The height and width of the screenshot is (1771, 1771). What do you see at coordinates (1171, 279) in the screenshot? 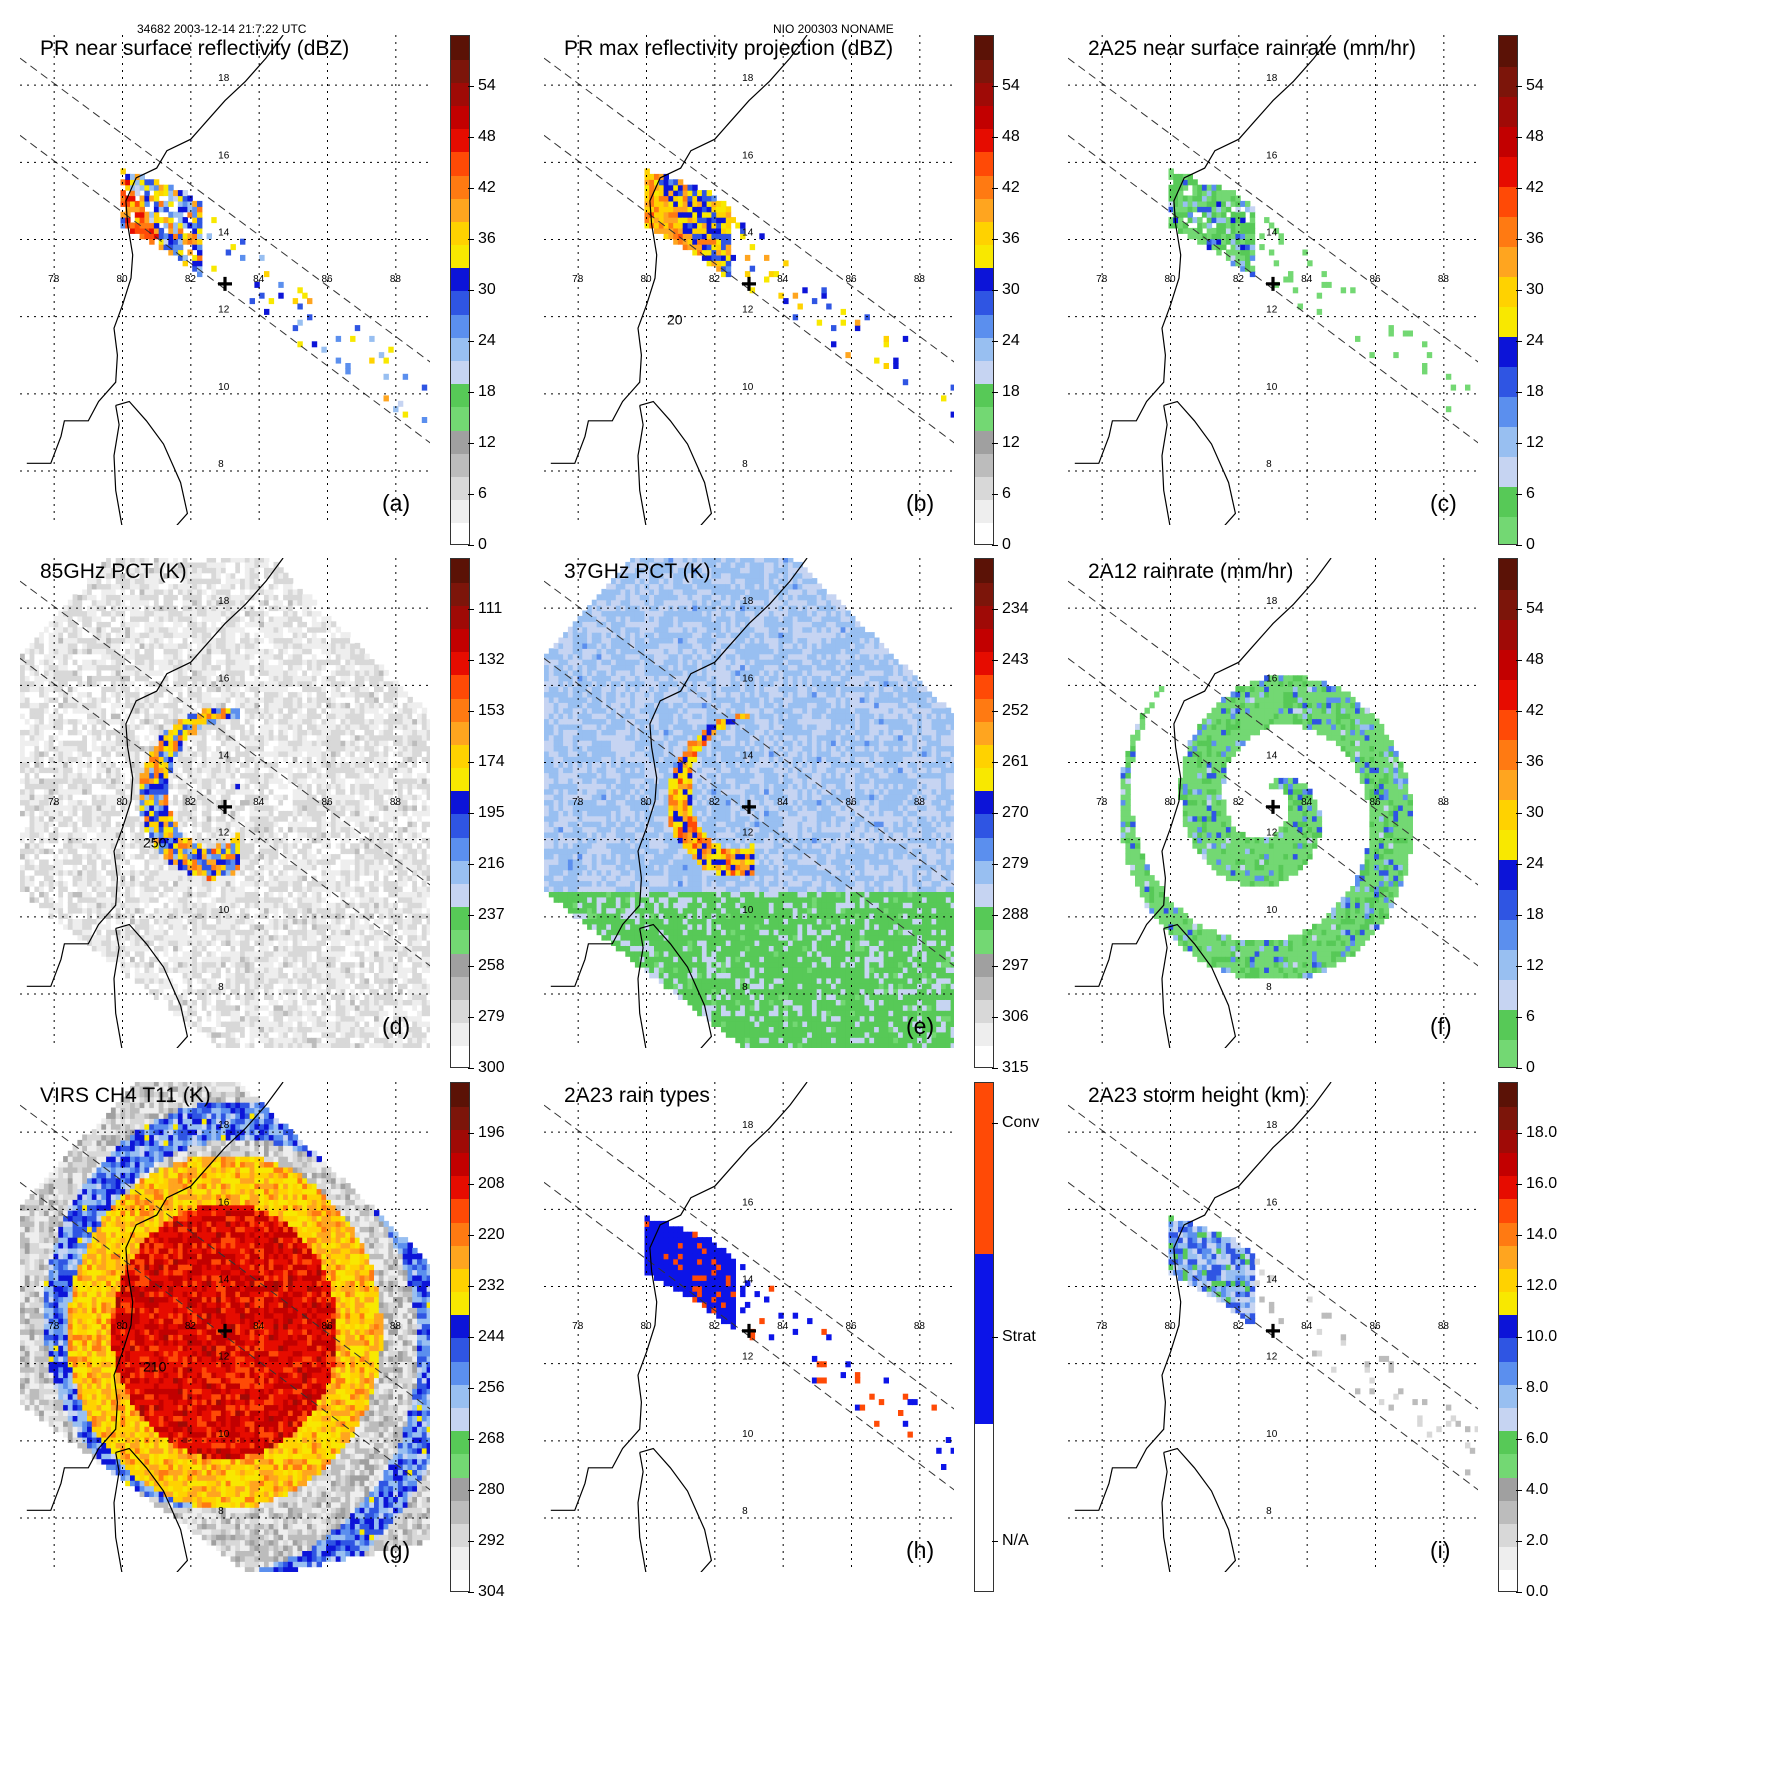
I see `lon-label: 80` at bounding box center [1171, 279].